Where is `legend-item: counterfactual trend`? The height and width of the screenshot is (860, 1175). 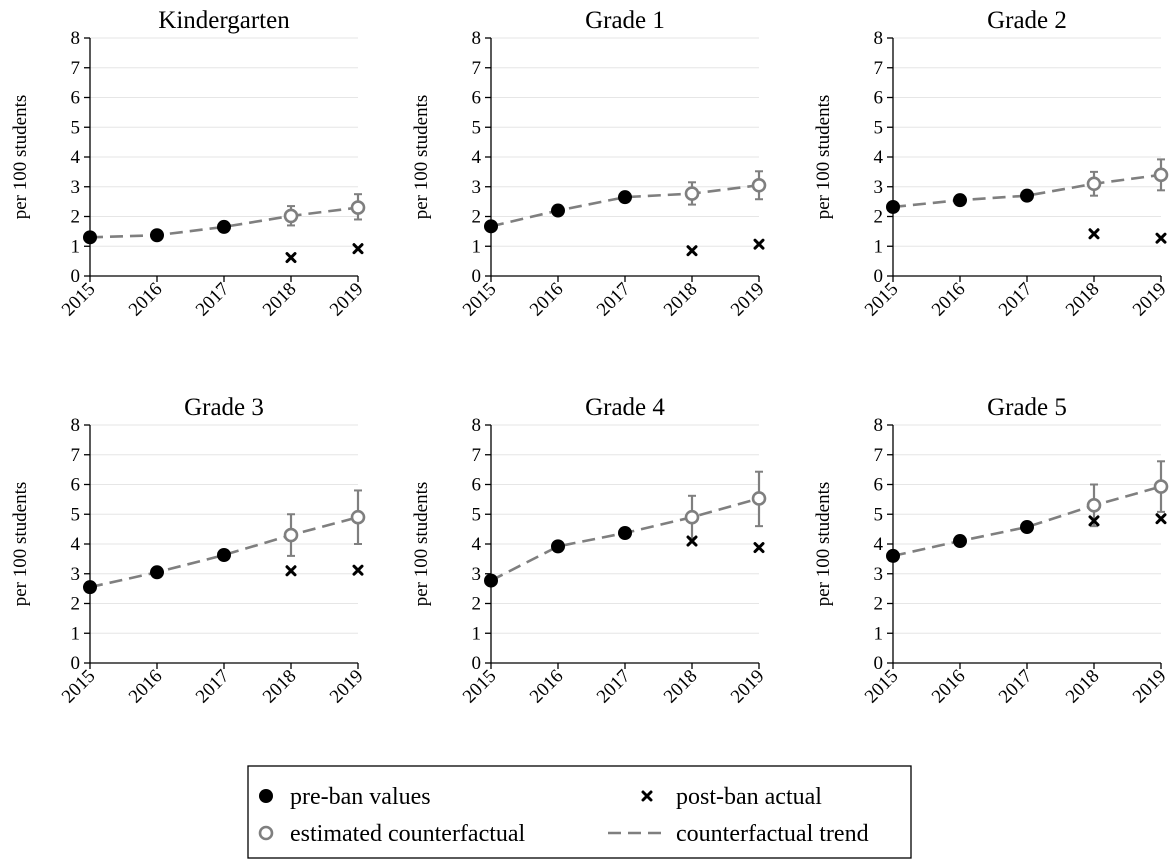 legend-item: counterfactual trend is located at coordinates (738, 834).